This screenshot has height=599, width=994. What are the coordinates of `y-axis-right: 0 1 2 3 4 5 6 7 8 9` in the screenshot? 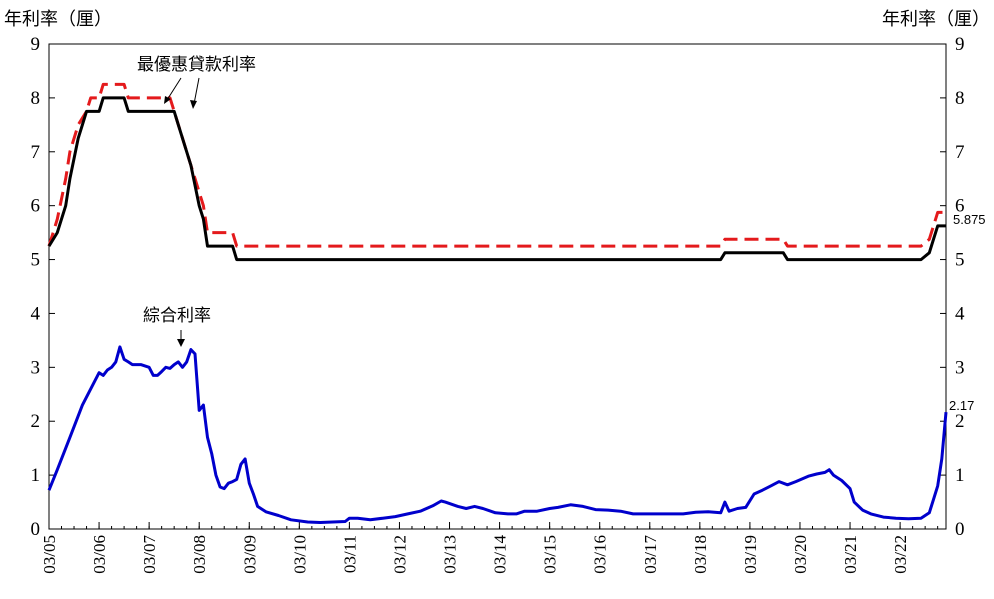 It's located at (952, 287).